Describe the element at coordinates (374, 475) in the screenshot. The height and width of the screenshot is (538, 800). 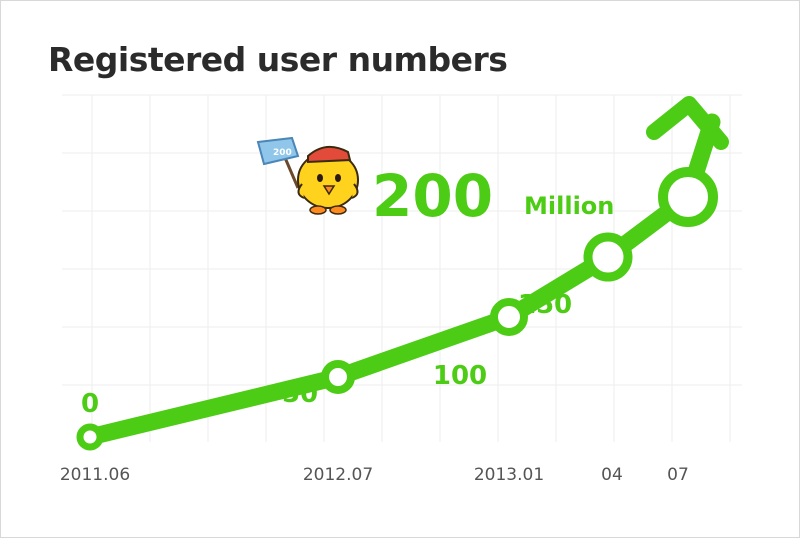
I see `x-tick-labels: 2011.06 2012.07 2013.01 04 07` at that location.